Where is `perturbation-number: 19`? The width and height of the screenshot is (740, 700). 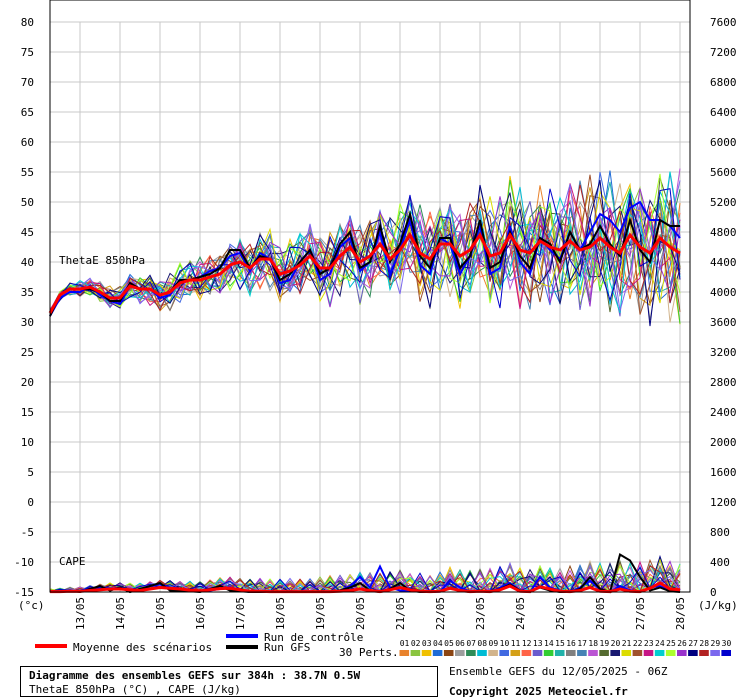
perturbation-number: 19 is located at coordinates (605, 643).